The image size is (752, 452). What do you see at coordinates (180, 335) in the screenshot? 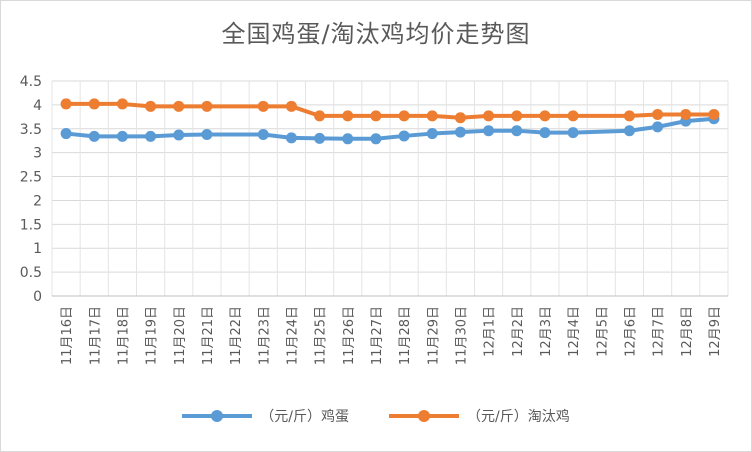
I see `x-tick-label: 11月20日` at bounding box center [180, 335].